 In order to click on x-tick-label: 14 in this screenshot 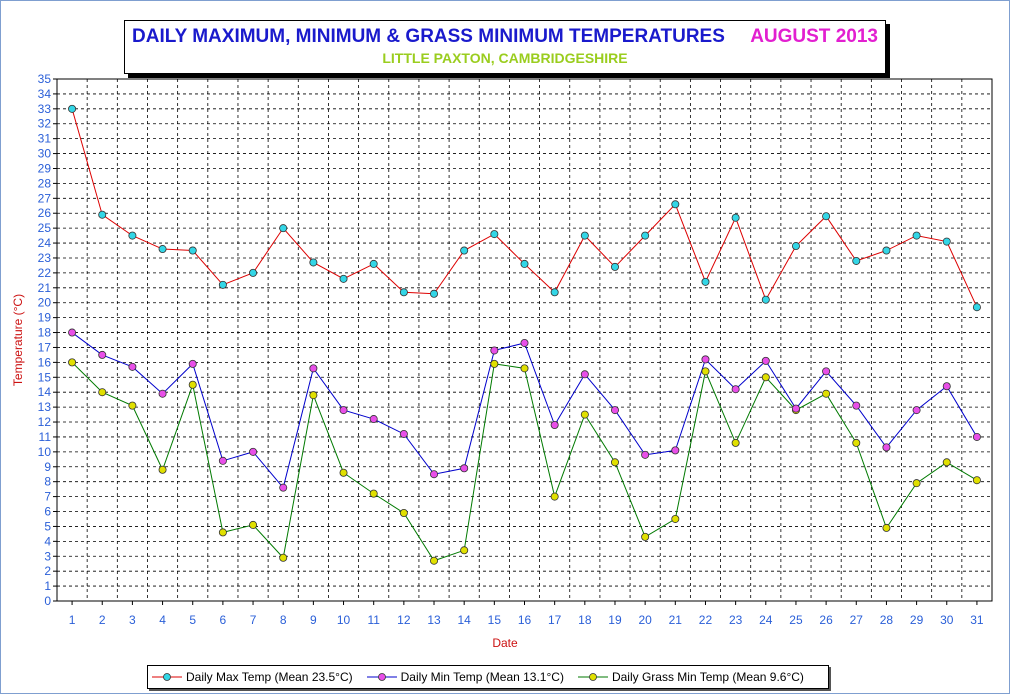, I will do `click(464, 620)`.